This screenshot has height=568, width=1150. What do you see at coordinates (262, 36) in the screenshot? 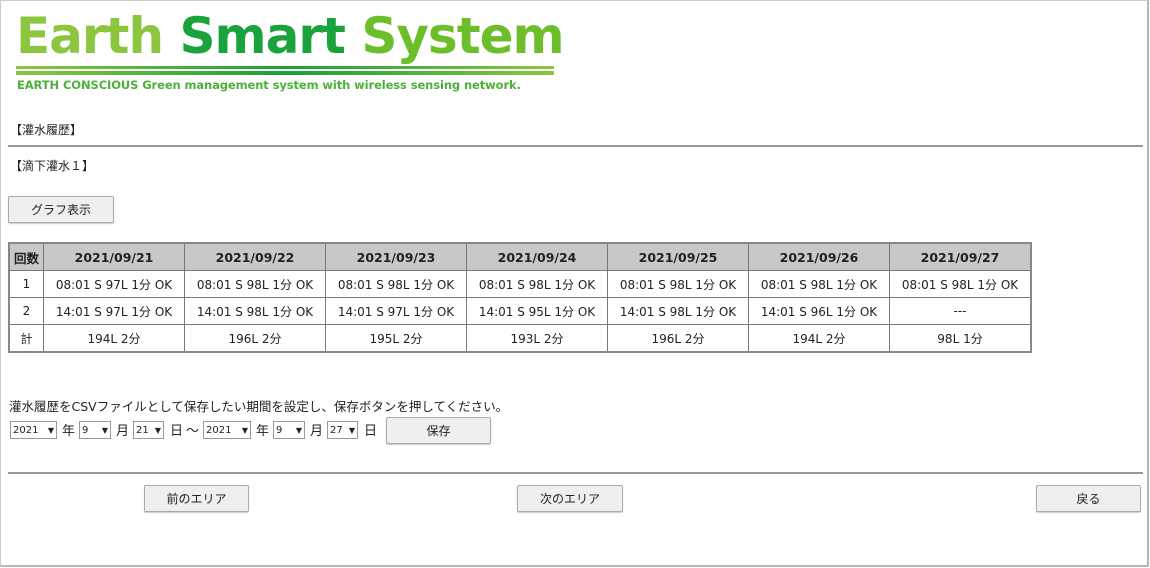
I see `logo-word: Smart` at bounding box center [262, 36].